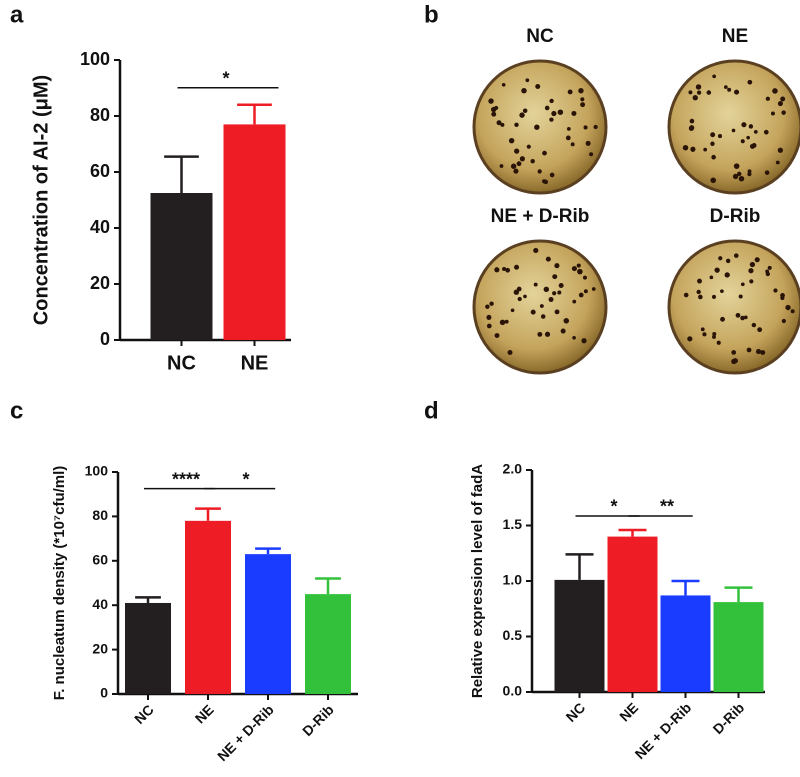  What do you see at coordinates (576, 712) in the screenshot?
I see `x-tick-label: NC` at bounding box center [576, 712].